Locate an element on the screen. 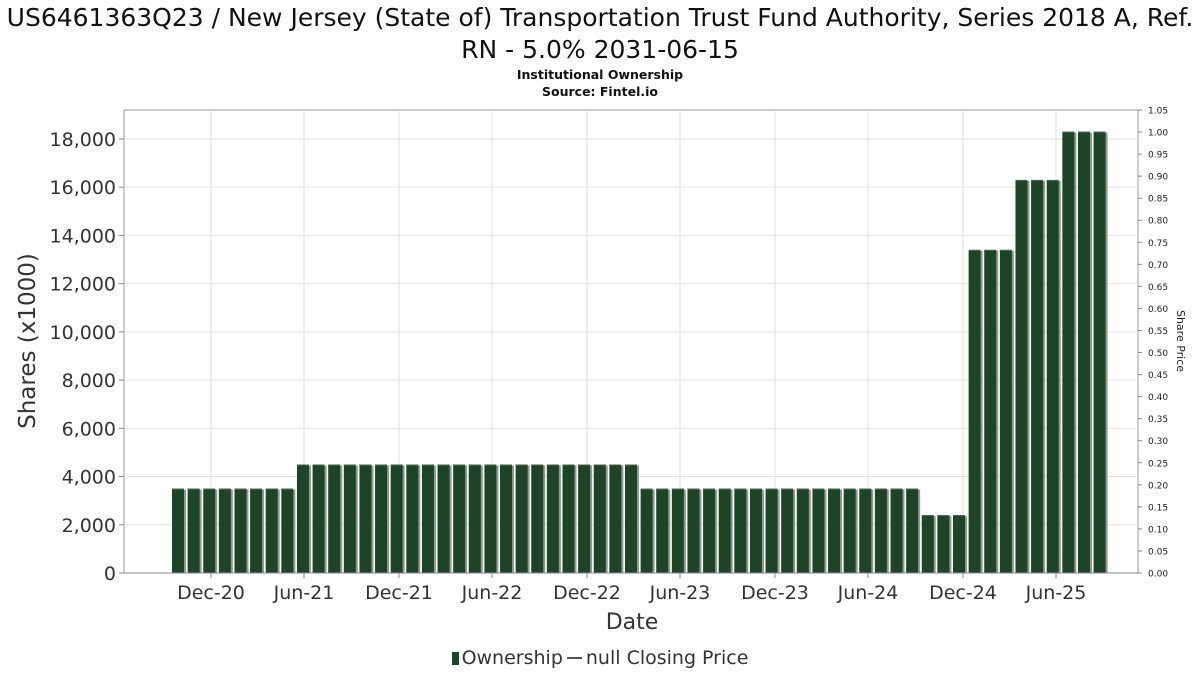 This screenshot has width=1200, height=675. y2-tick-label: 1.05 is located at coordinates (1158, 112).